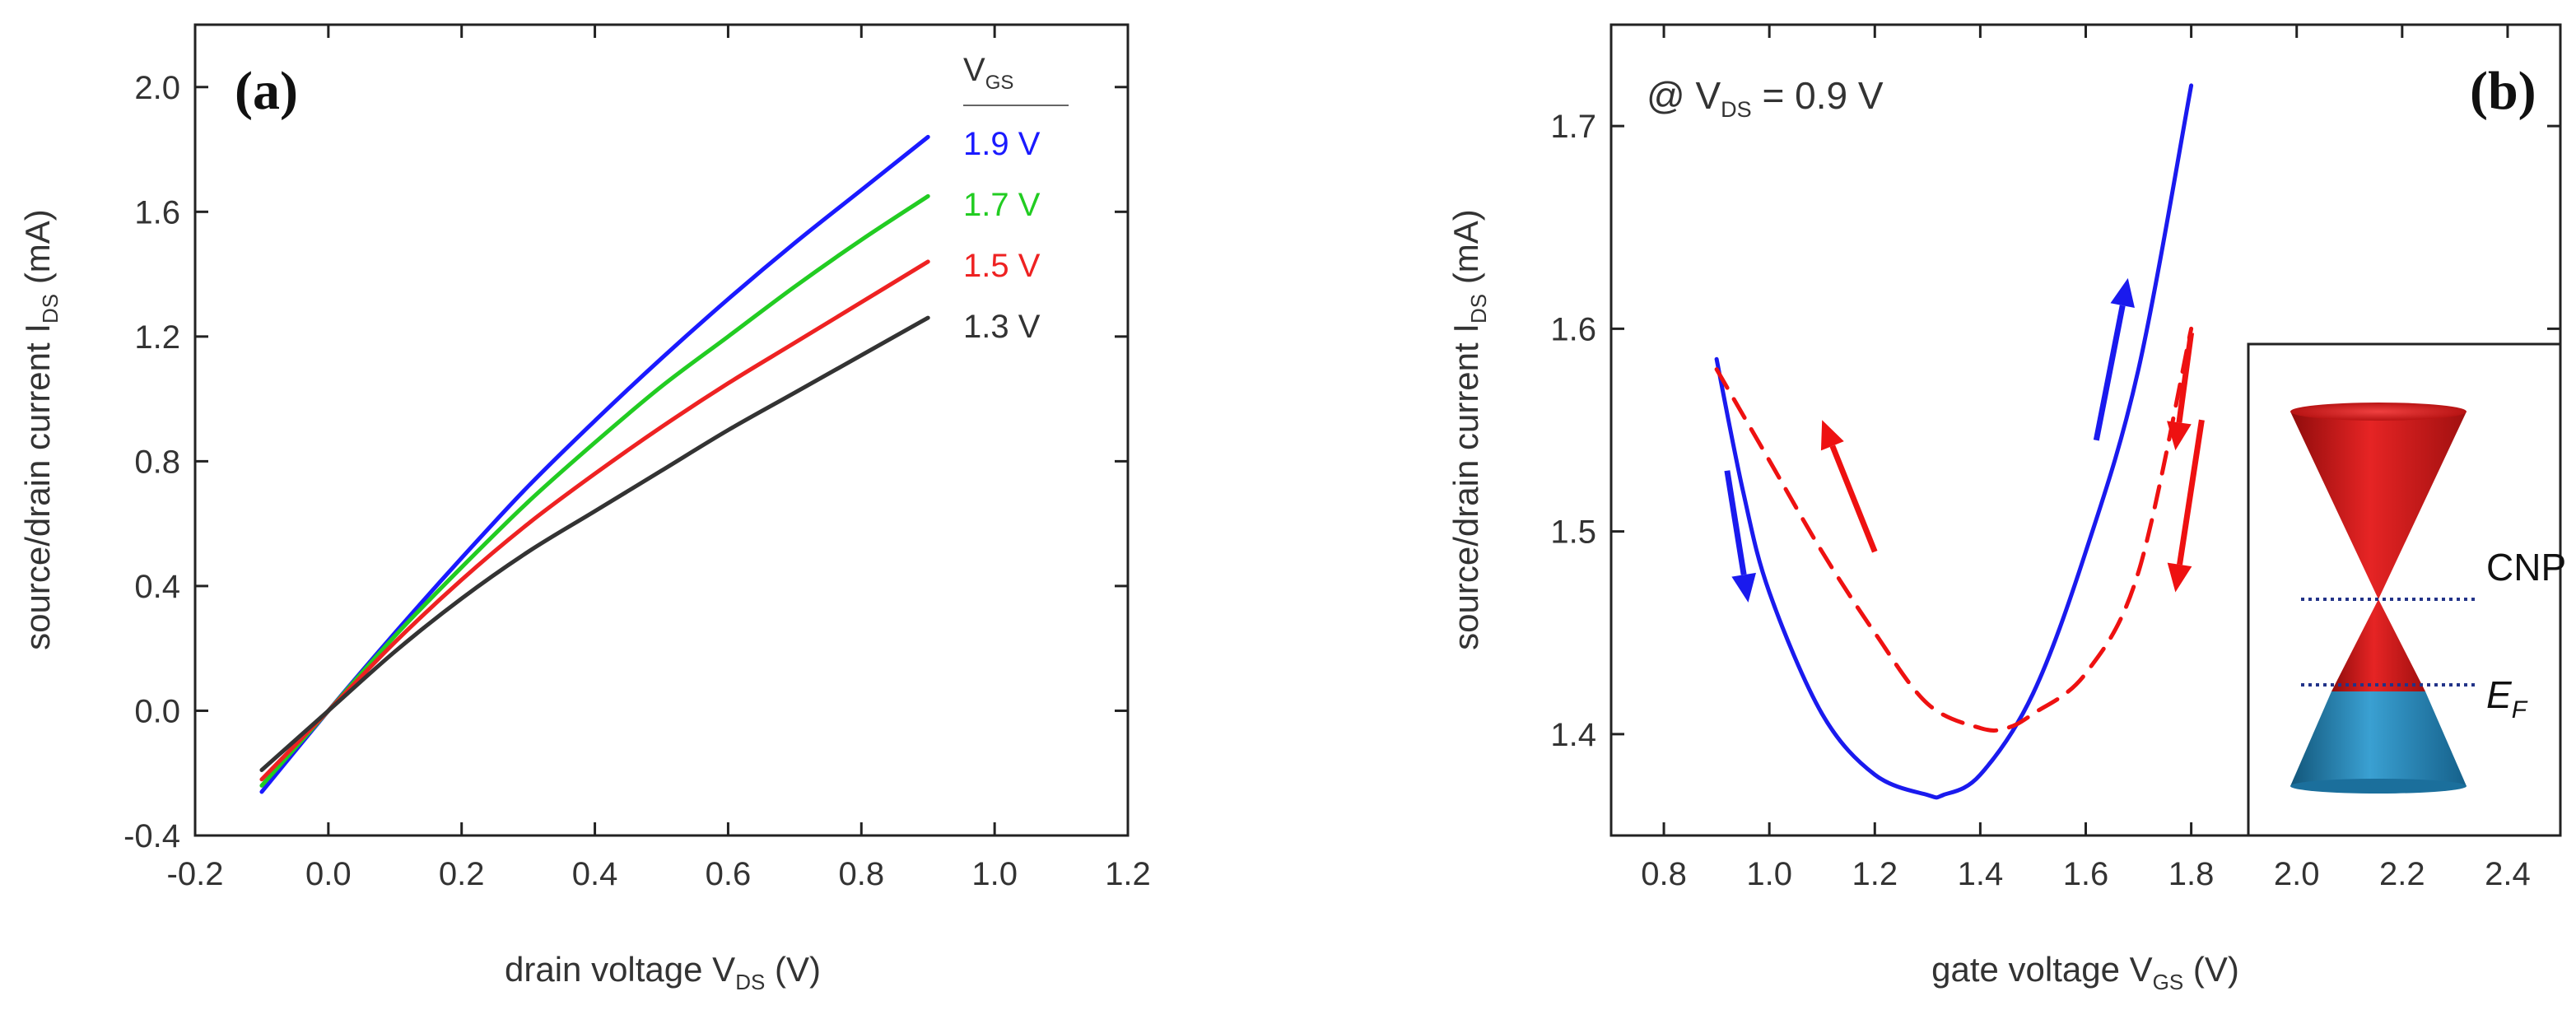 Image resolution: width=2576 pixels, height=1010 pixels. What do you see at coordinates (2378, 505) in the screenshot?
I see `upper-cone` at bounding box center [2378, 505].